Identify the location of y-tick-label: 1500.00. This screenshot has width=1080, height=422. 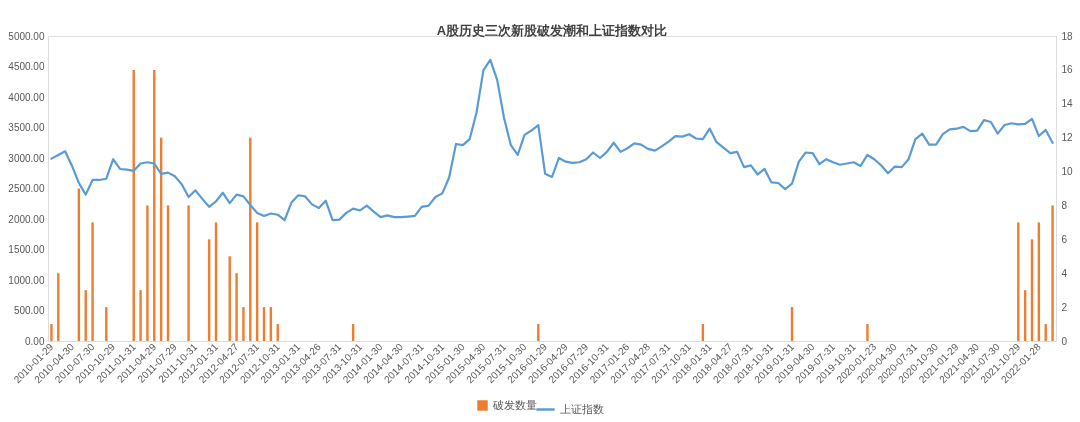
(26, 249).